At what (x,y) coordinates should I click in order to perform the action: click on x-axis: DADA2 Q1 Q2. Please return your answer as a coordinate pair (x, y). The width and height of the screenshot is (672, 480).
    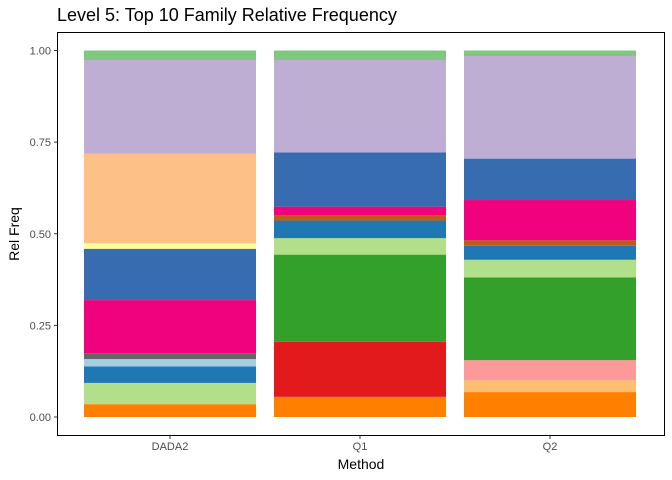
    Looking at the image, I should click on (355, 444).